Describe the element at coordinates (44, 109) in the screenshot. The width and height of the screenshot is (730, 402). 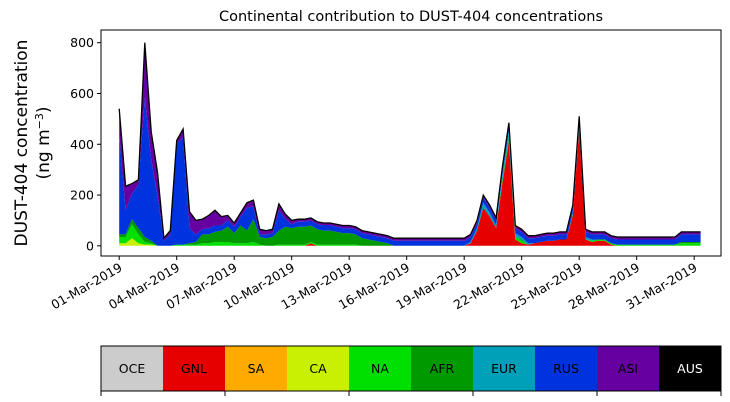
I see `y-axis-unit-close: )` at that location.